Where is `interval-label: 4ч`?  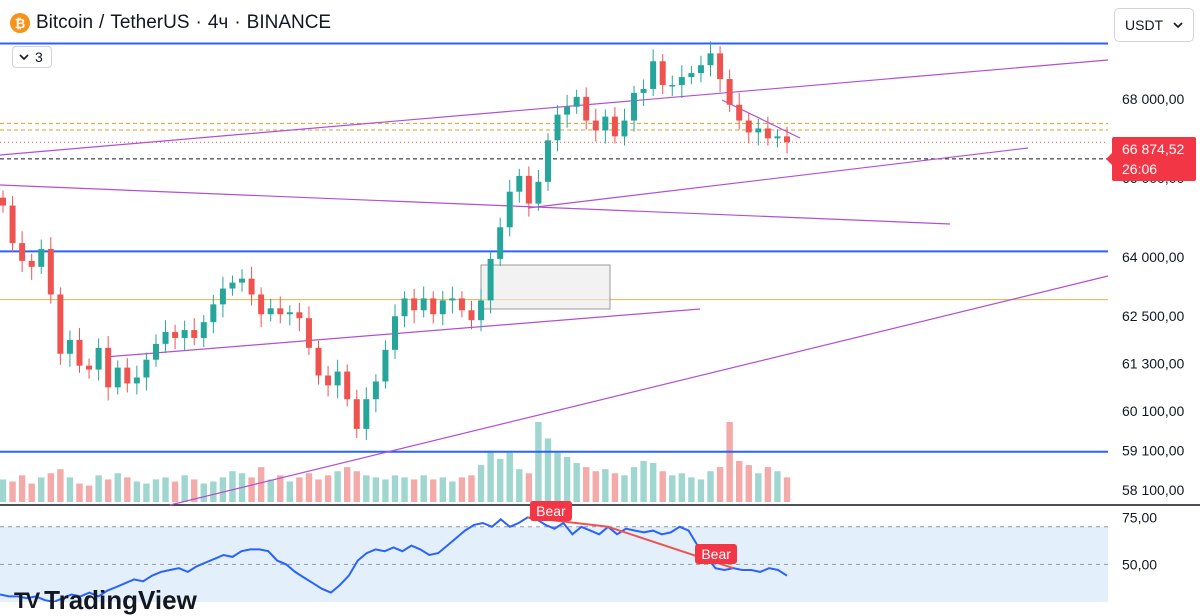 interval-label: 4ч is located at coordinates (218, 22).